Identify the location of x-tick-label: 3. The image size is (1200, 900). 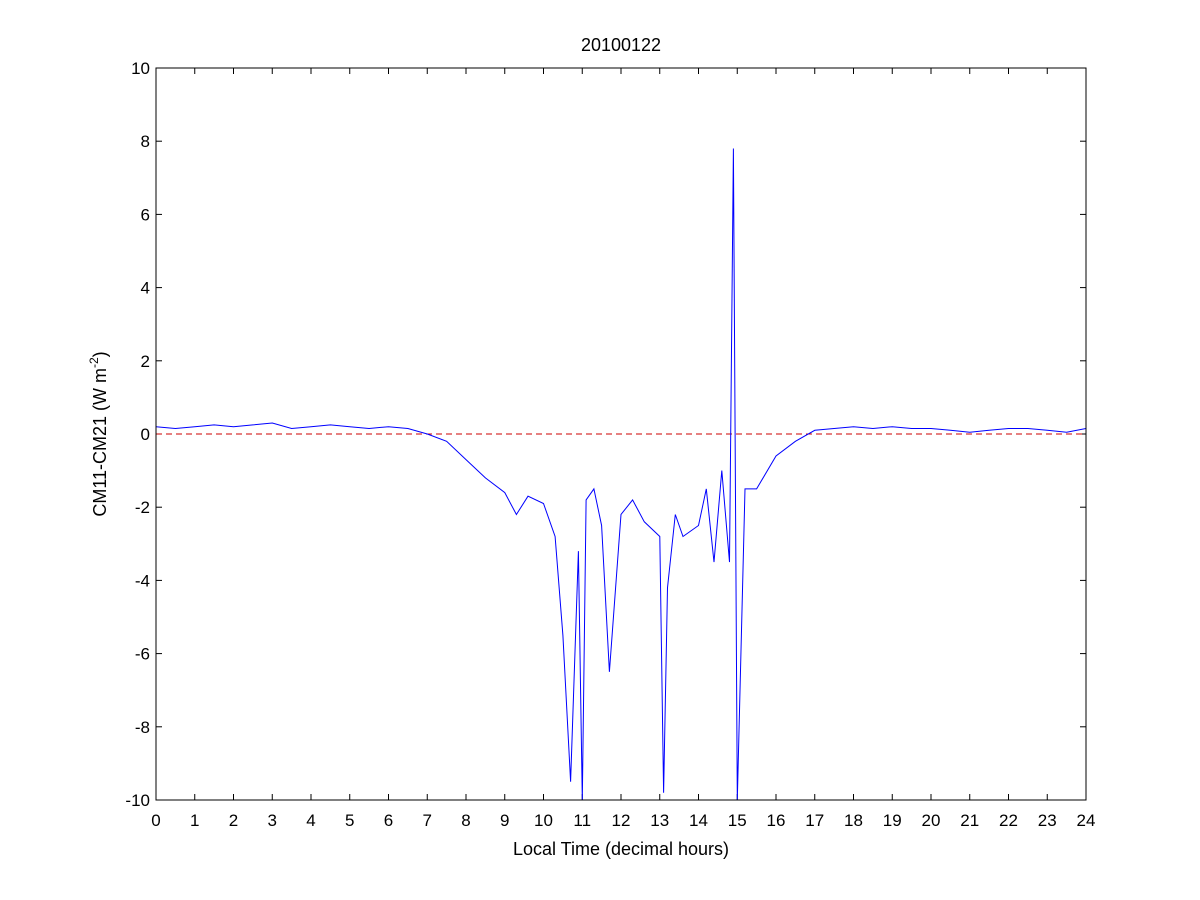
(272, 820).